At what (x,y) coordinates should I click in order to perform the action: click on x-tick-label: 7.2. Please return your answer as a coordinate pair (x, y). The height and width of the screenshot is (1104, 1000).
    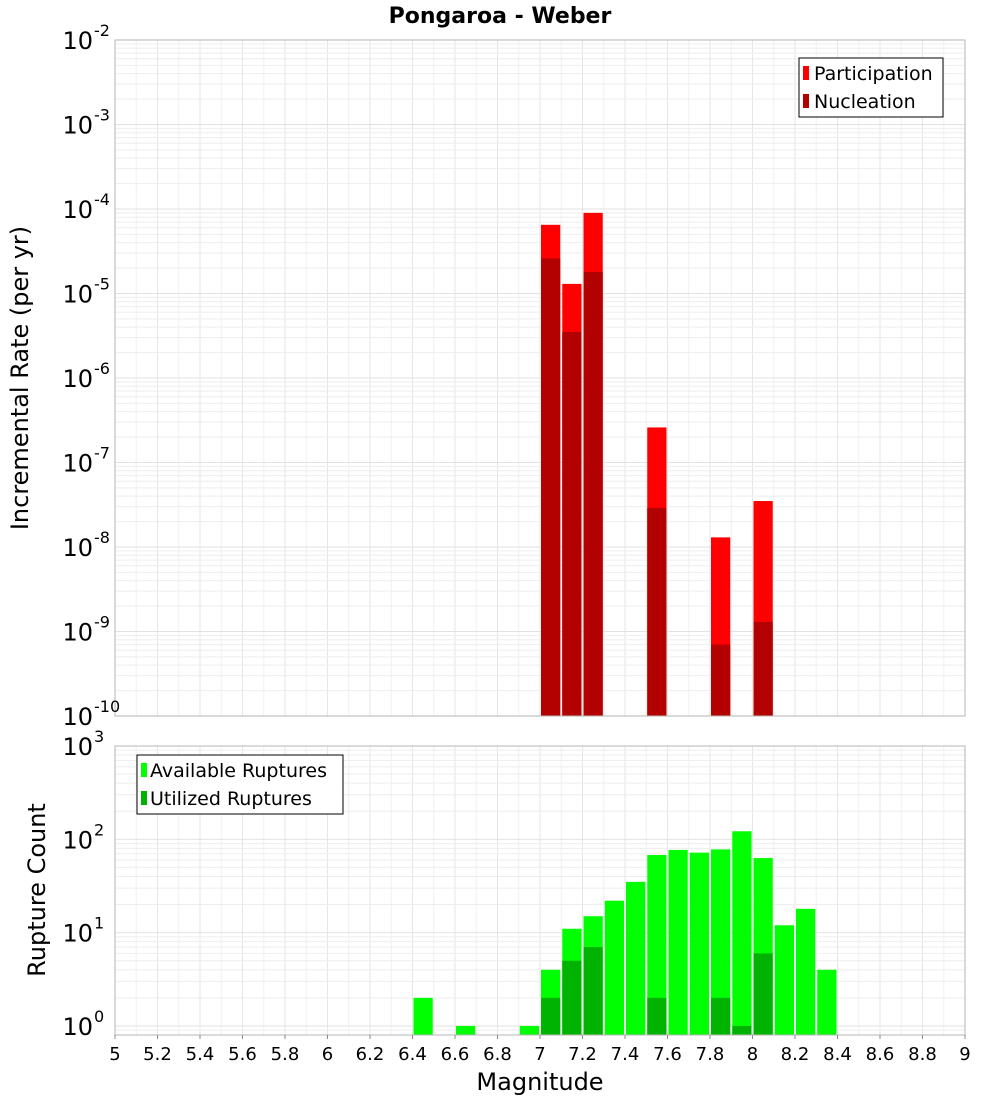
    Looking at the image, I should click on (582, 1054).